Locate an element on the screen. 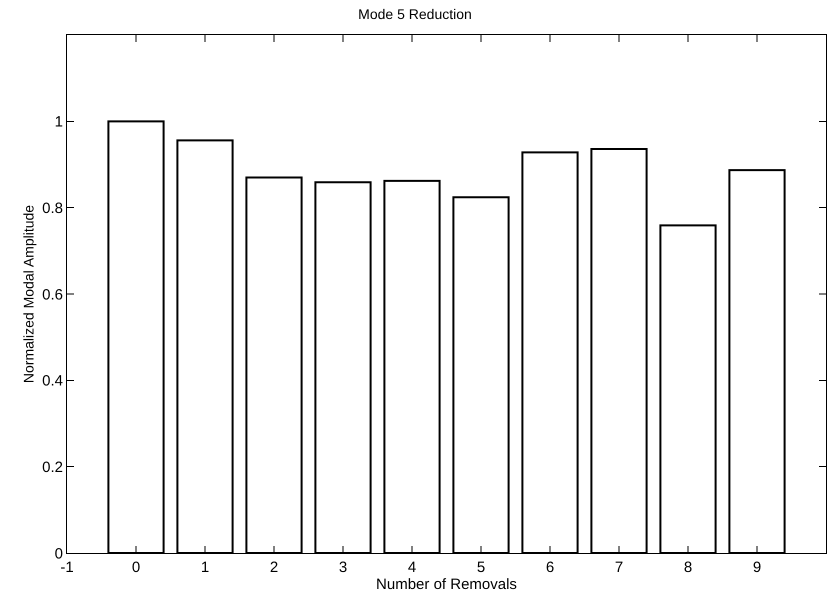  y-tick-label: 0.2 is located at coordinates (52, 467).